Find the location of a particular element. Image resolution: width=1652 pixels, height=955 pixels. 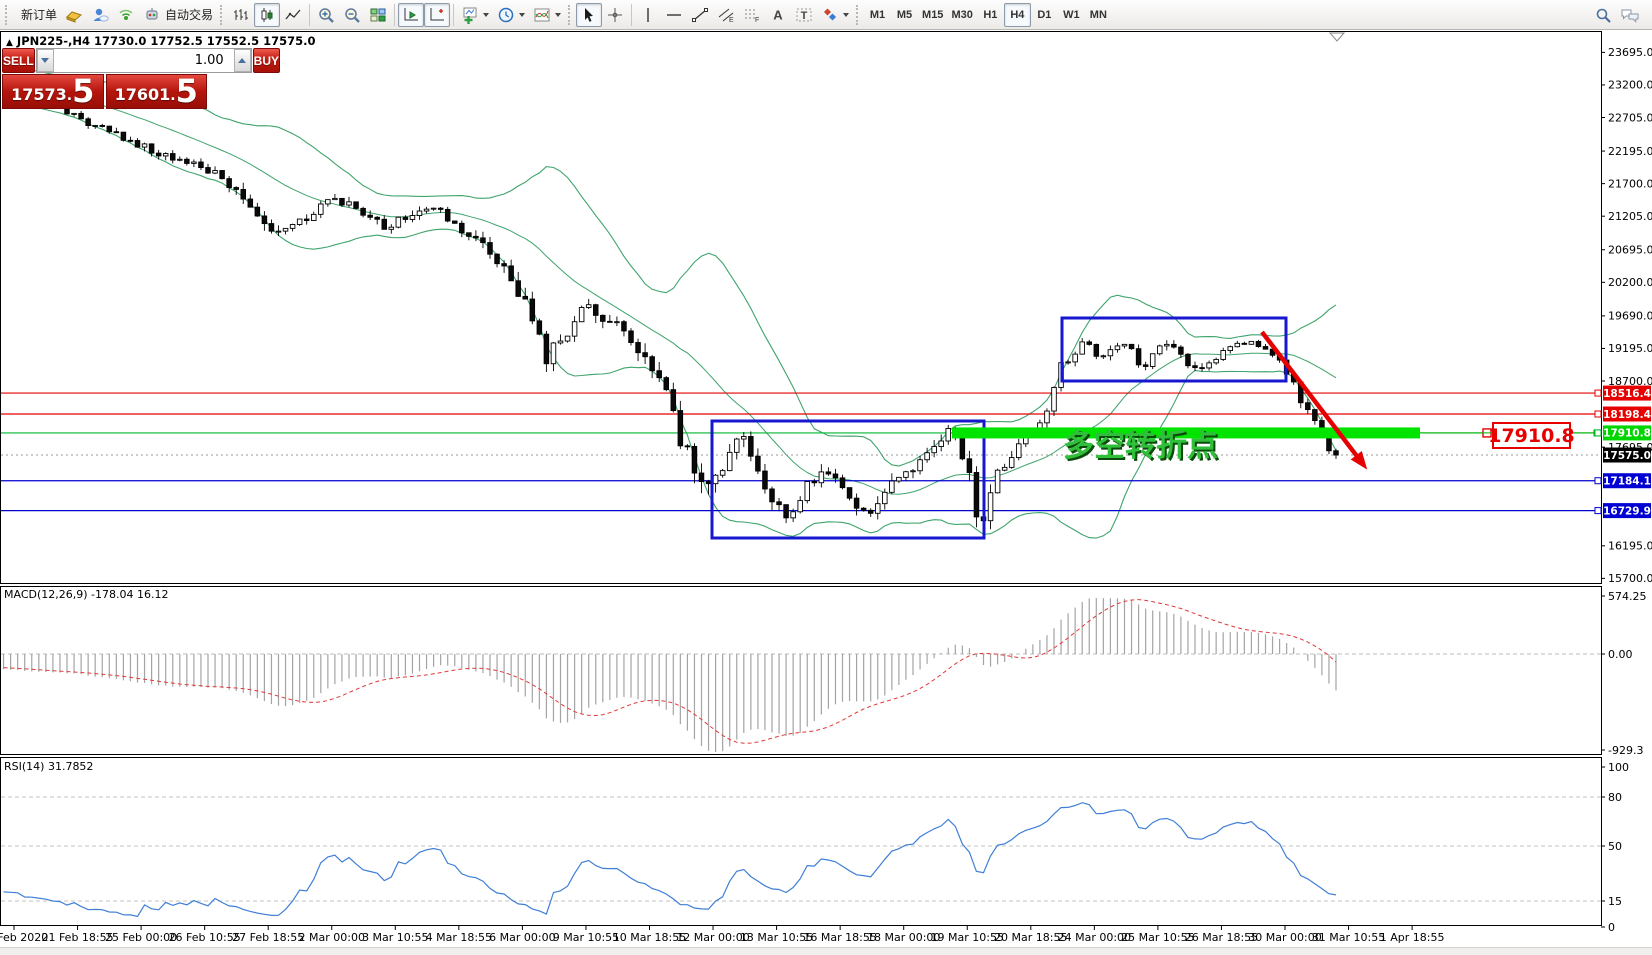

fibonacci-tool-button: F is located at coordinates (752, 15).